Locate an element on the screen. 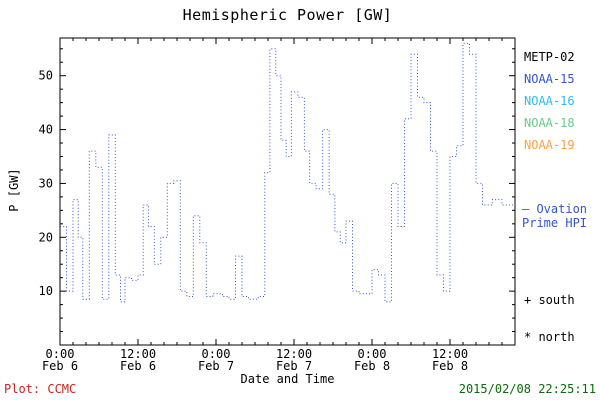 Image resolution: width=600 pixels, height=400 pixels. legend: METP-02 NOAA-15 NOAA-16 NOAA-18 NOAA-19 is located at coordinates (549, 101).